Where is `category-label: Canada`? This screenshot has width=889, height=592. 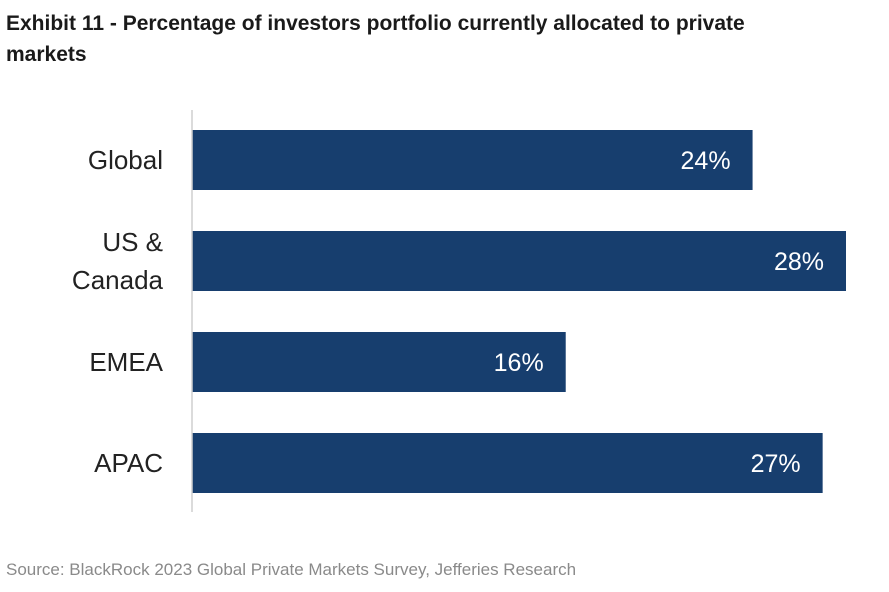 category-label: Canada is located at coordinates (118, 280).